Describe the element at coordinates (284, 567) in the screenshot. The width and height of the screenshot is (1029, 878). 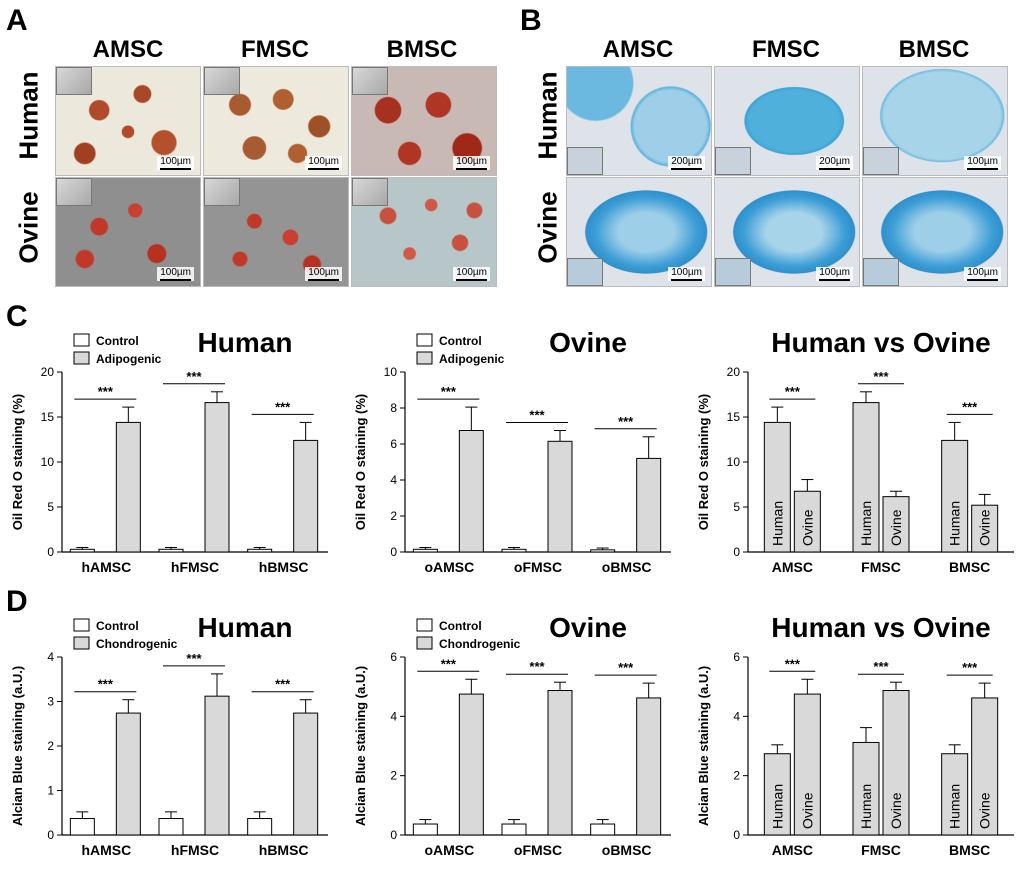
I see `x-tick-label: hBMSC` at that location.